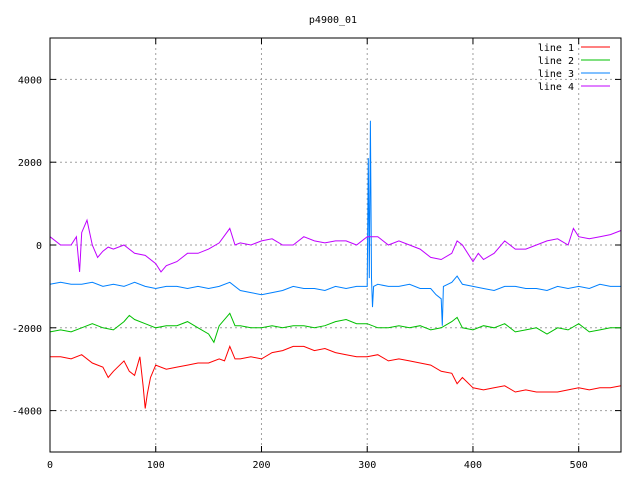 The height and width of the screenshot is (480, 640). What do you see at coordinates (556, 74) in the screenshot?
I see `legend-label-3: line 3` at bounding box center [556, 74].